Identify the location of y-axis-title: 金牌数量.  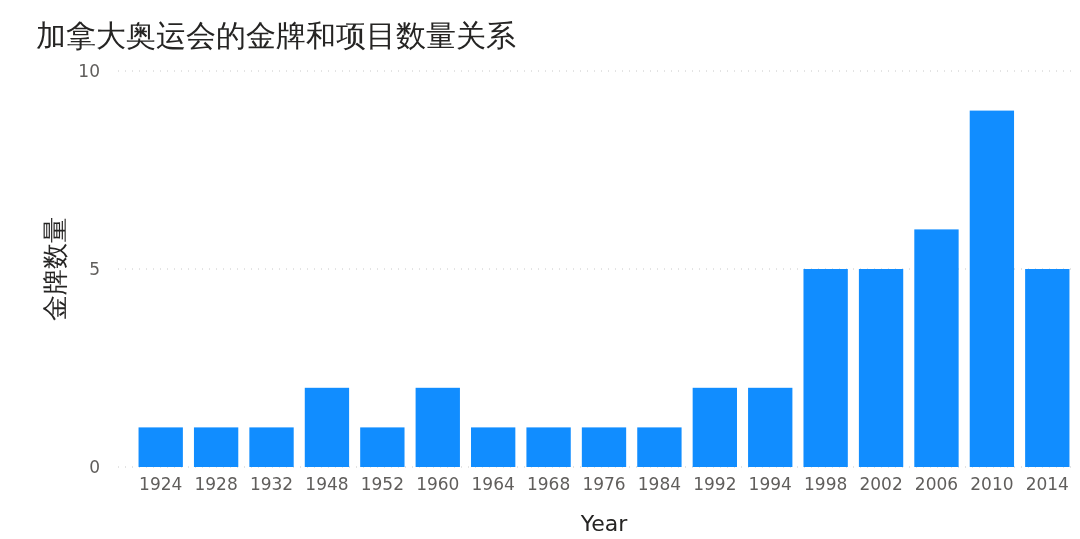
(55, 269).